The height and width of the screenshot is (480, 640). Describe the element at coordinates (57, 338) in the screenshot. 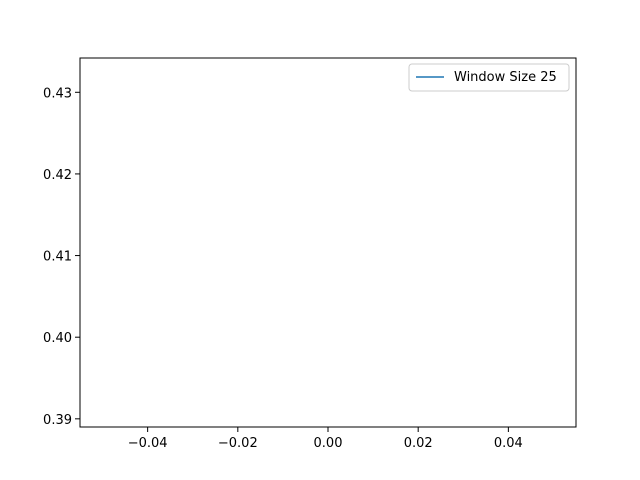

I see `y-tick-label: 0.40` at that location.